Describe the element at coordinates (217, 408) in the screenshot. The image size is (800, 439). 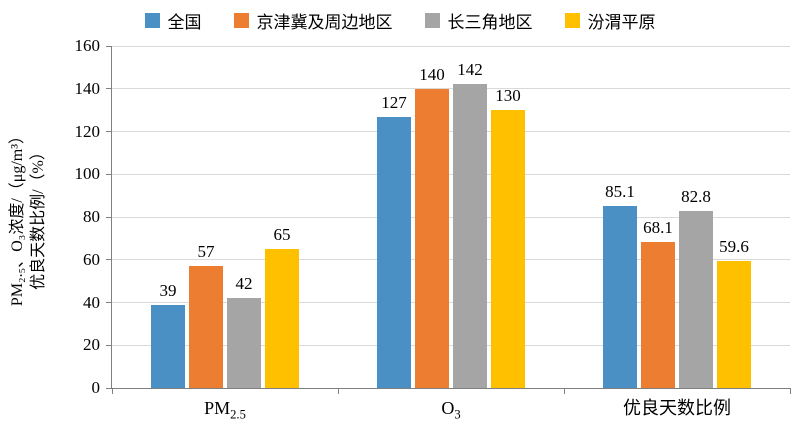
I see `category-label-text: PM` at that location.